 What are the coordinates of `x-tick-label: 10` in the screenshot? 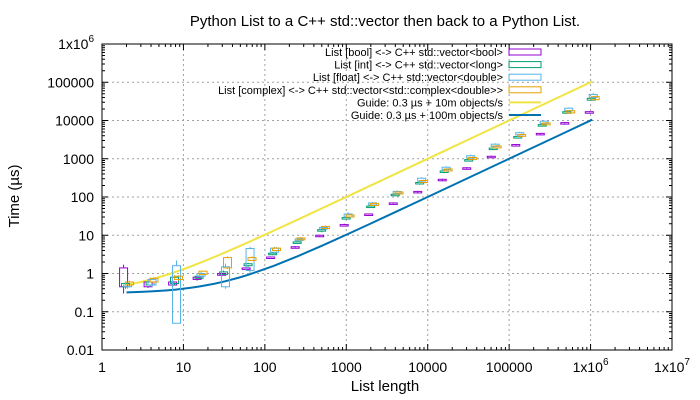 It's located at (184, 367).